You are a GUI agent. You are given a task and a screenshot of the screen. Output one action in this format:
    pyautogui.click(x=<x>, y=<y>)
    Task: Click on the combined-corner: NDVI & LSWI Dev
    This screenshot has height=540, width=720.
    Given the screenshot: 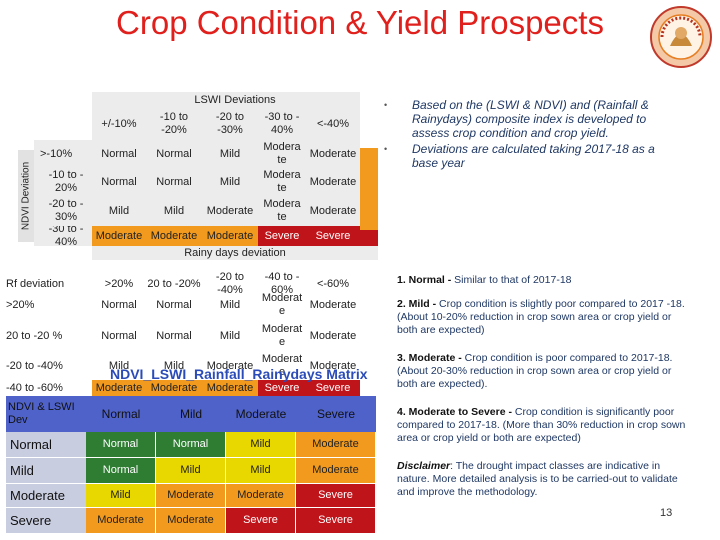 What is the action you would take?
    pyautogui.click(x=46, y=414)
    